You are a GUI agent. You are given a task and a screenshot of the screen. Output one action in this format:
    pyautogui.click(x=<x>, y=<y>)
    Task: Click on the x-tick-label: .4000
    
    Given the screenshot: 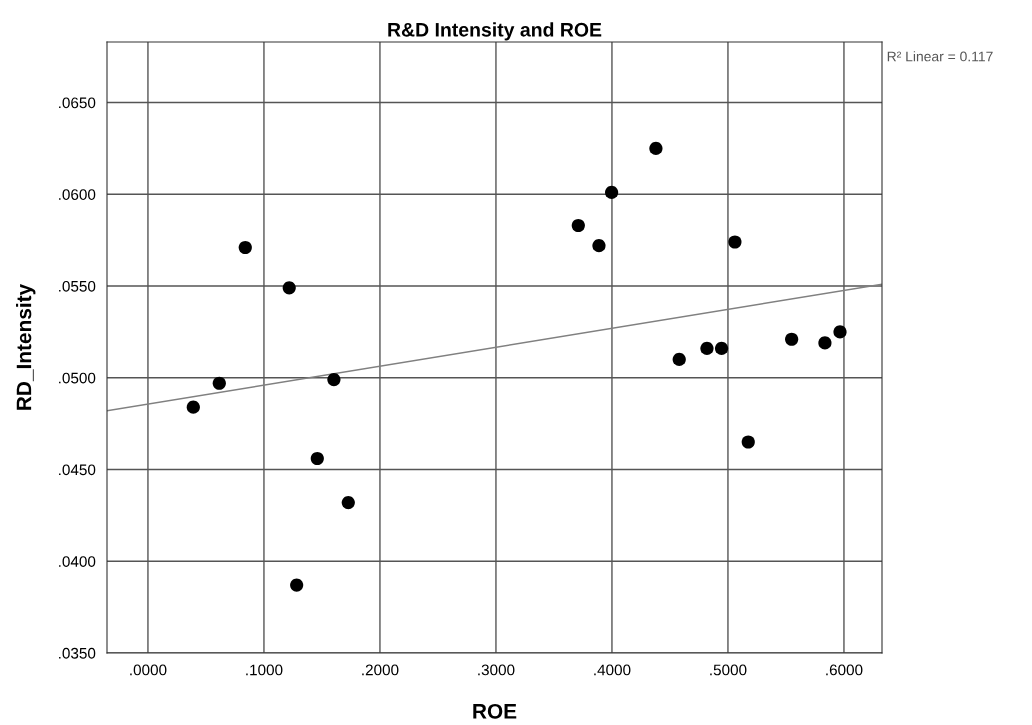 What is the action you would take?
    pyautogui.click(x=612, y=670)
    